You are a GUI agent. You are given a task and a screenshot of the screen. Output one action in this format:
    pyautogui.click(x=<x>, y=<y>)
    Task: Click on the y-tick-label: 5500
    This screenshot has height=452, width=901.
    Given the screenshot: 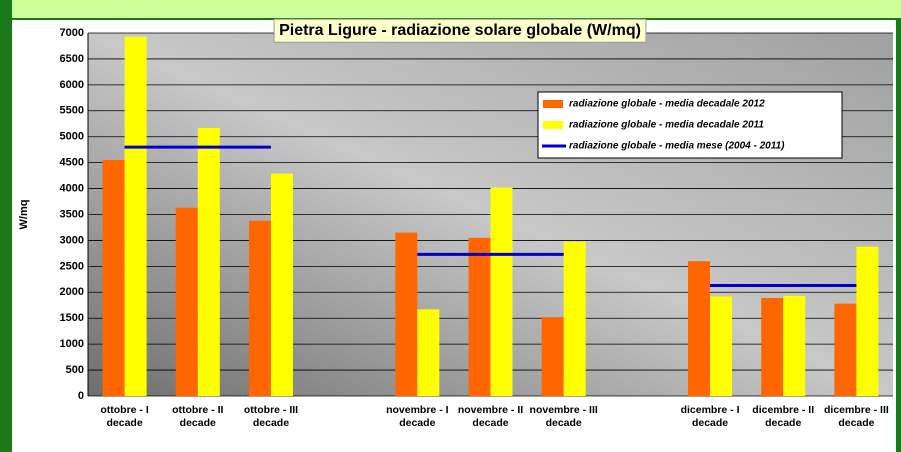 What is the action you would take?
    pyautogui.click(x=72, y=111)
    